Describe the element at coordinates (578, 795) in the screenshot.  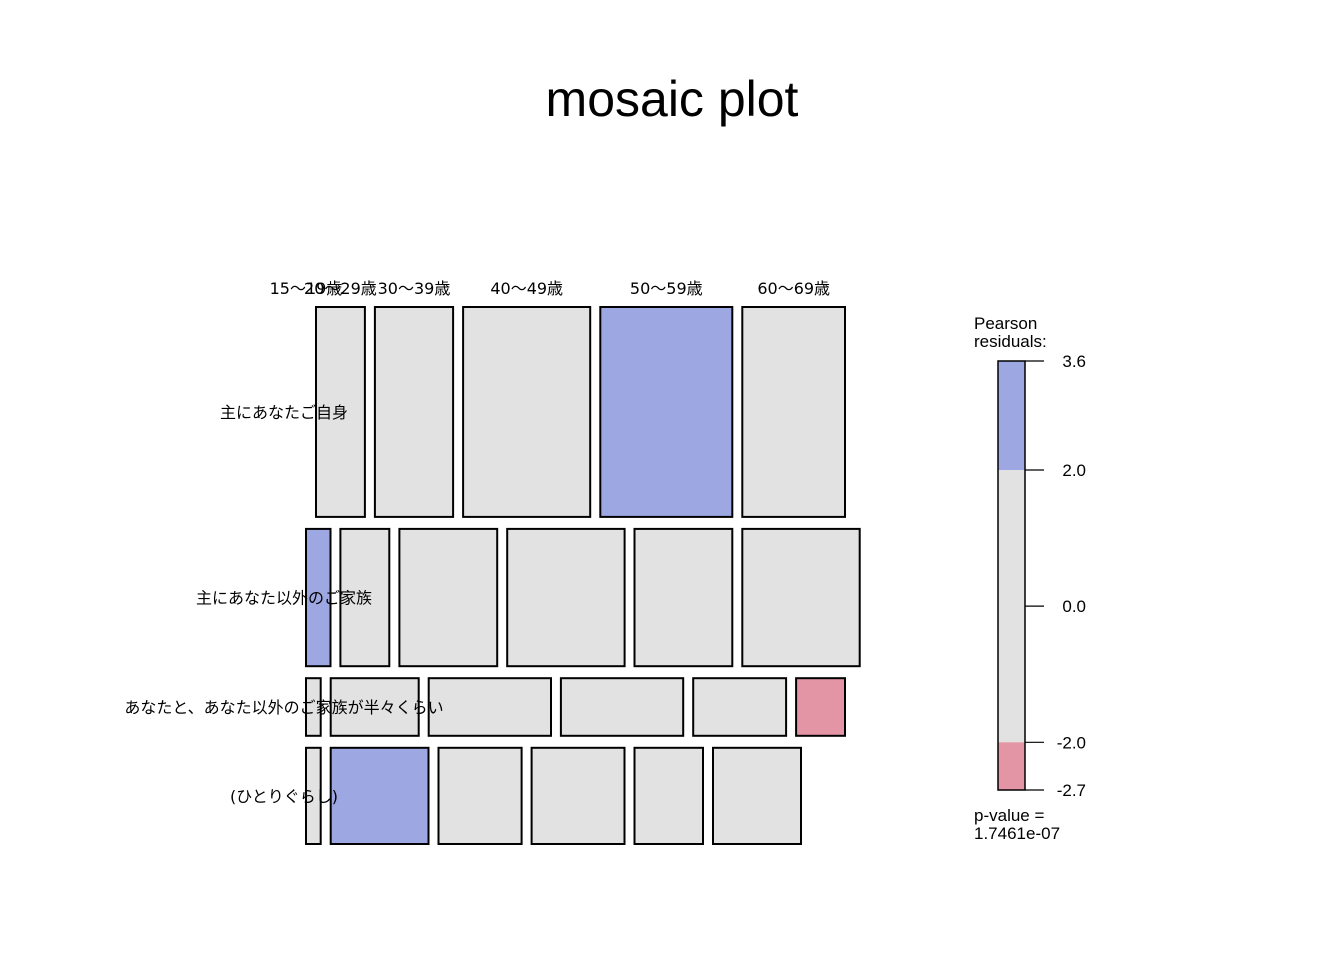
I see `tile-r4-c4` at that location.